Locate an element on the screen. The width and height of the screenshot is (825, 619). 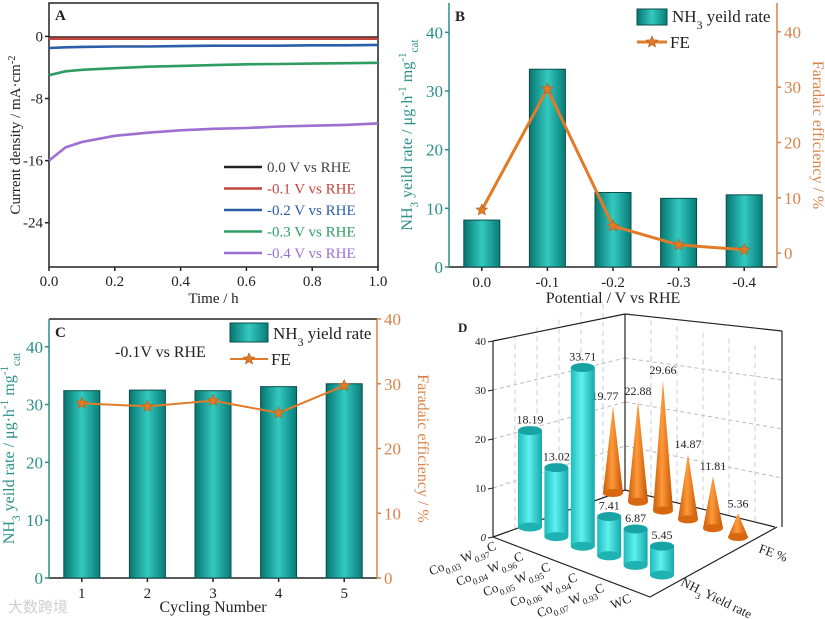
x-tick-label: 0.6 is located at coordinates (246, 282).